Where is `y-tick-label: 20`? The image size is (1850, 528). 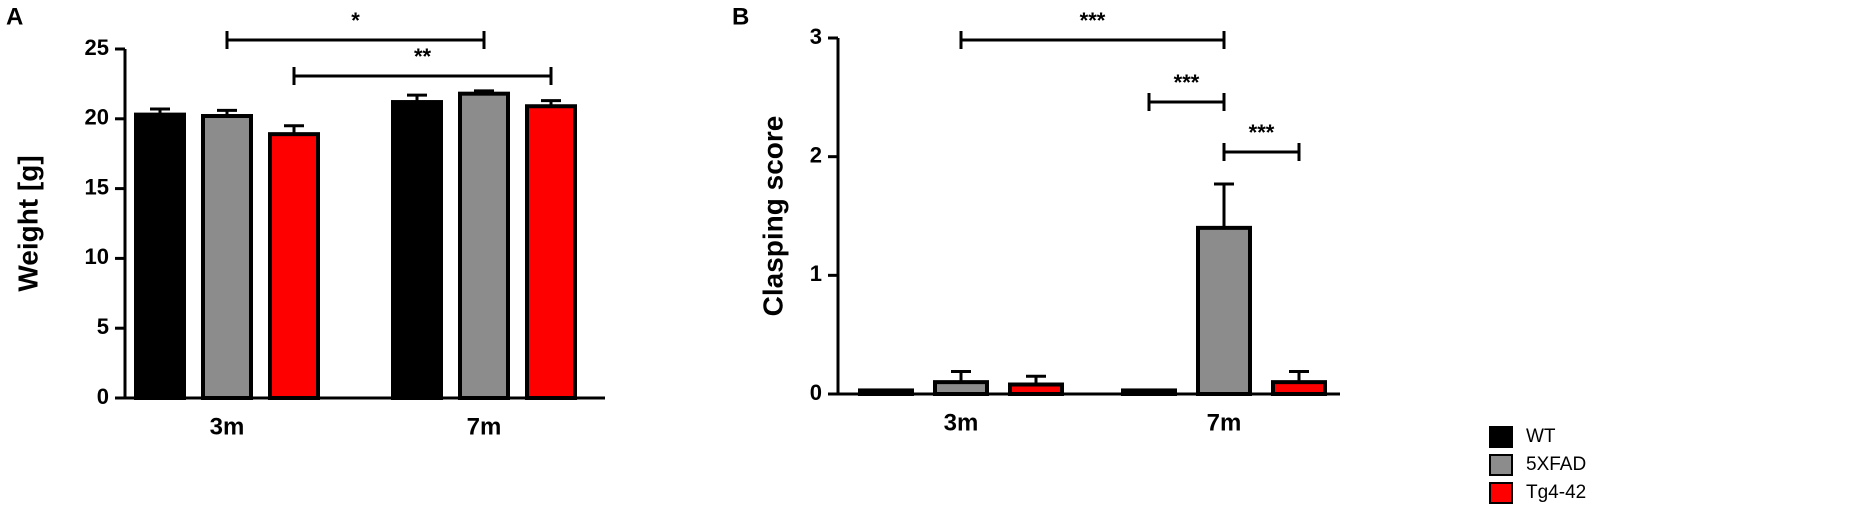 y-tick-label: 20 is located at coordinates (97, 117).